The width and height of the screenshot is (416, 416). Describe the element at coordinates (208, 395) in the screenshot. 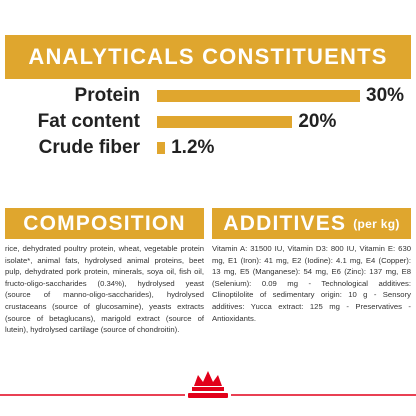

I see `logo-band` at that location.